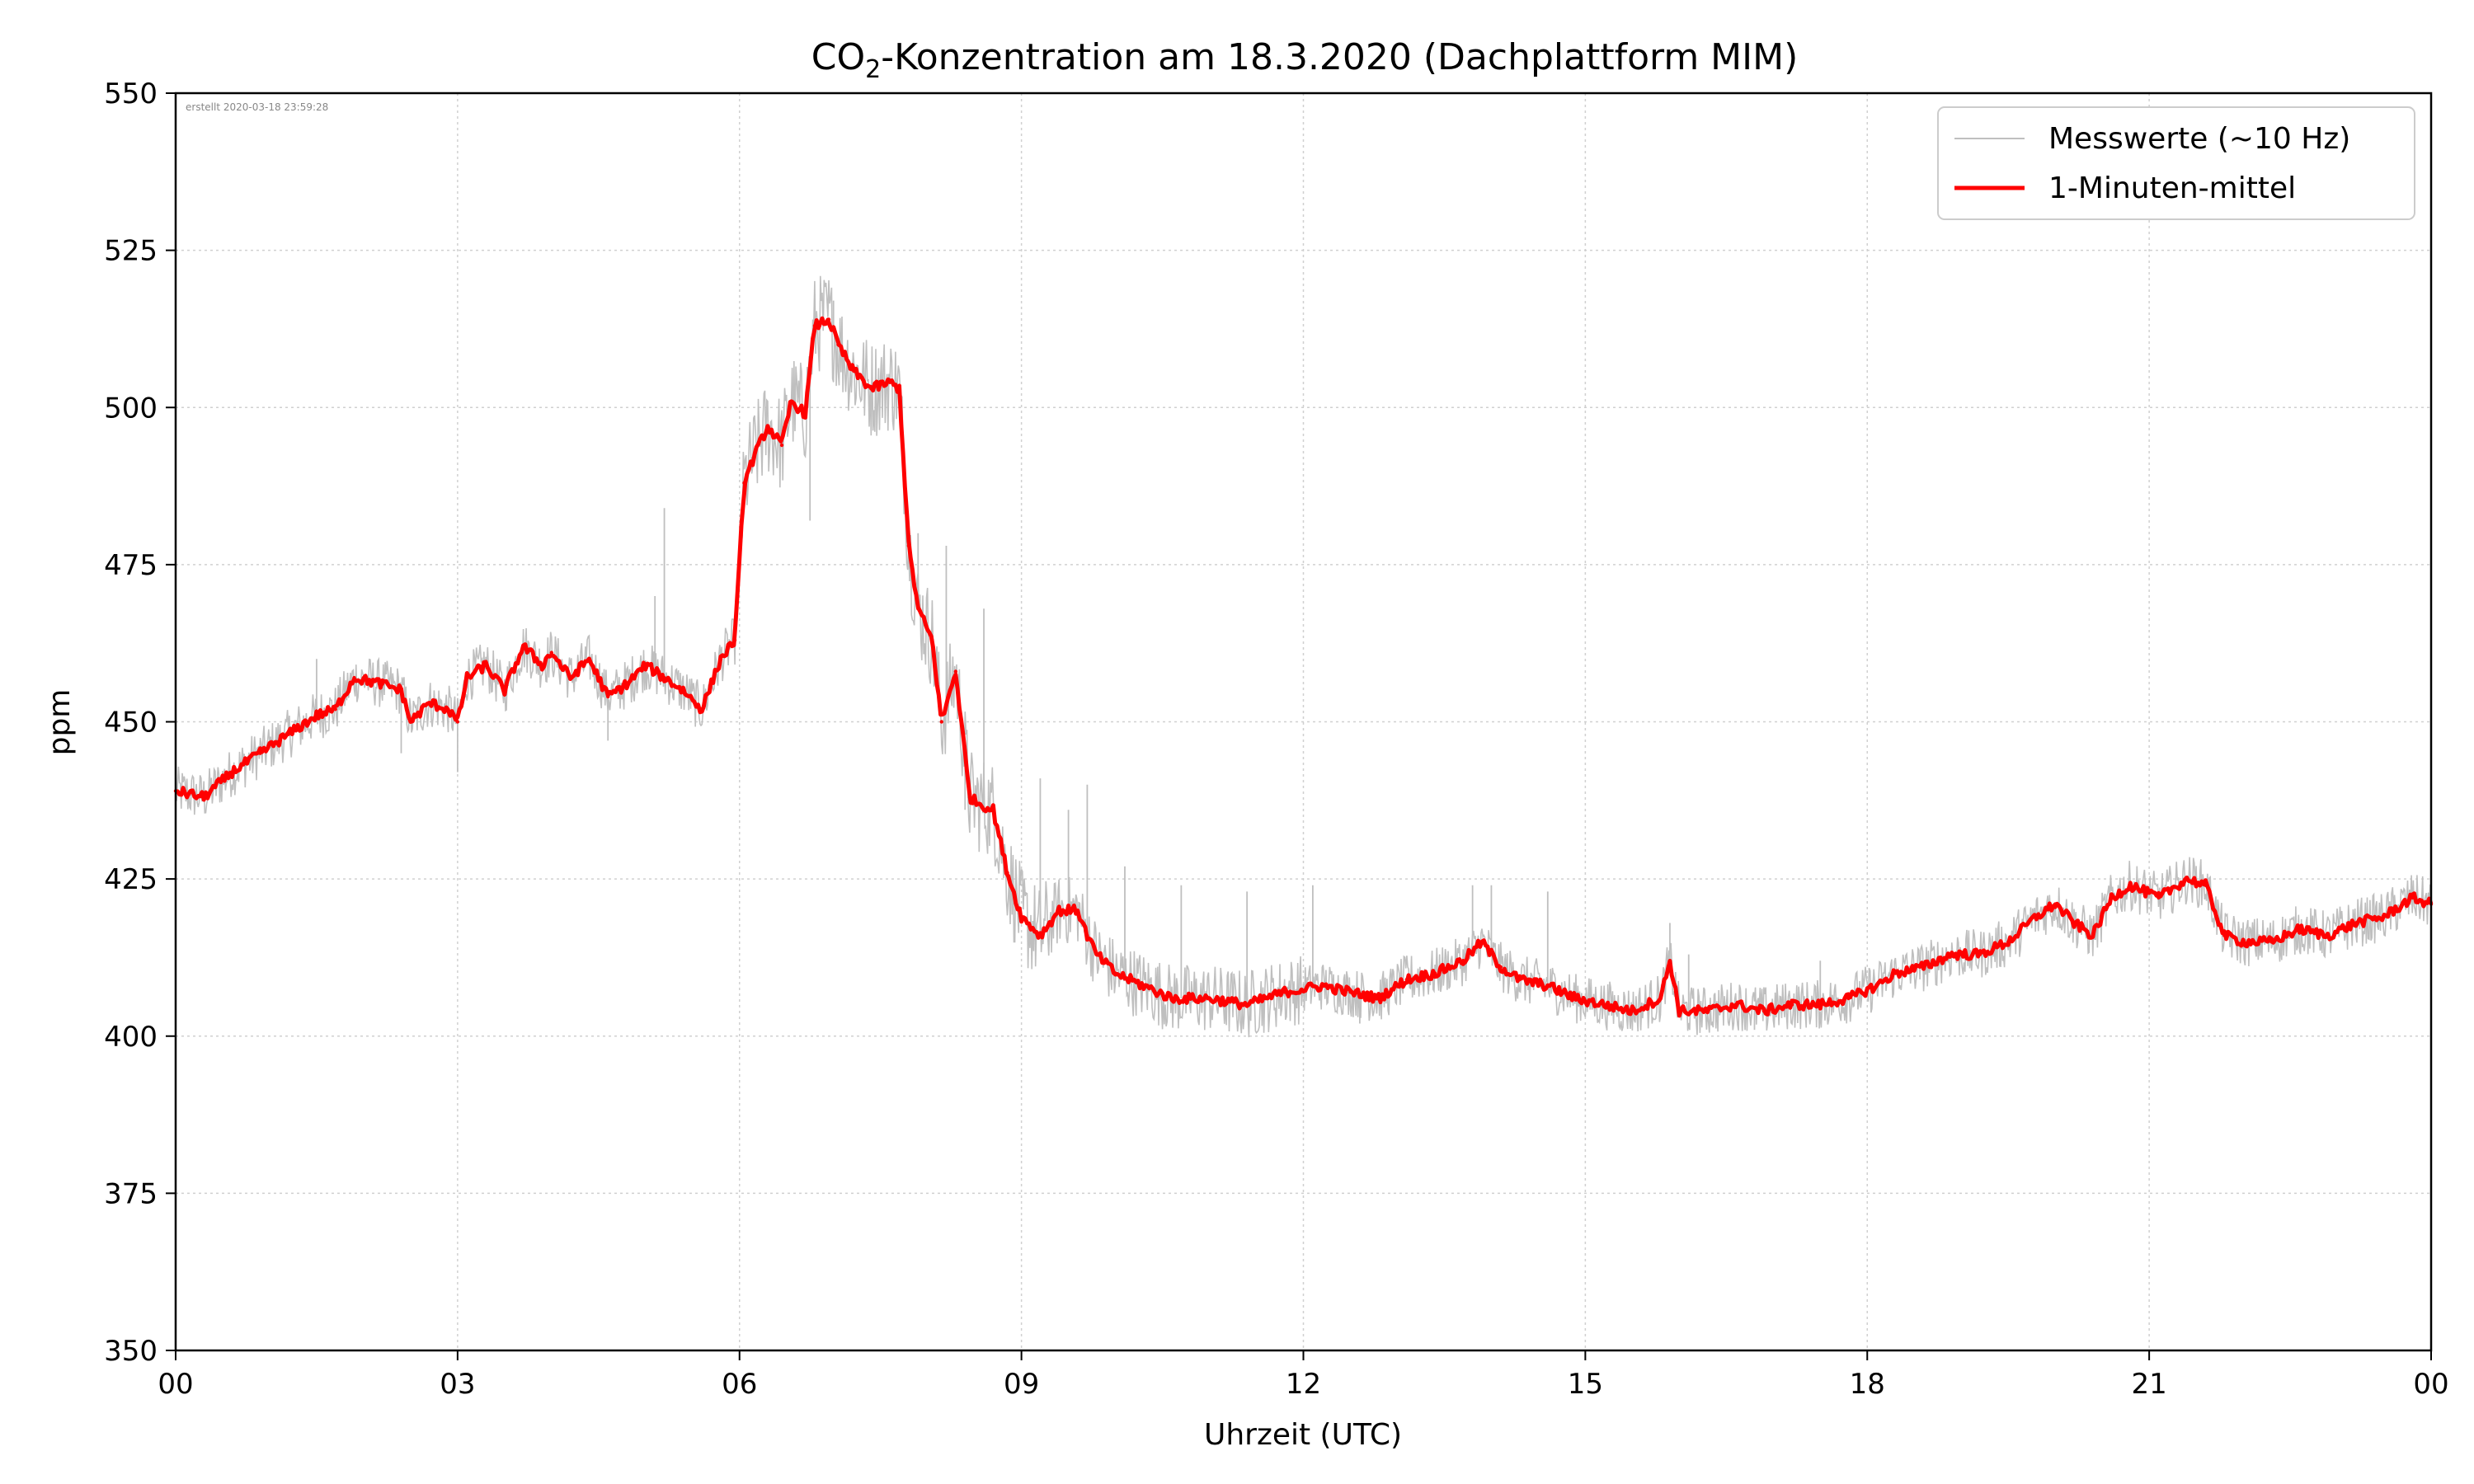  Describe the element at coordinates (131, 565) in the screenshot. I see `y-tick-label: 475` at that location.